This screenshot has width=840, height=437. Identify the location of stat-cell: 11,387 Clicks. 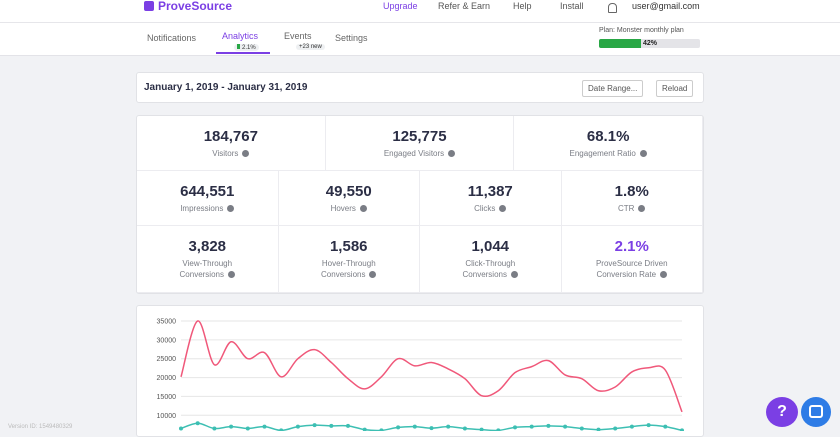
(491, 198).